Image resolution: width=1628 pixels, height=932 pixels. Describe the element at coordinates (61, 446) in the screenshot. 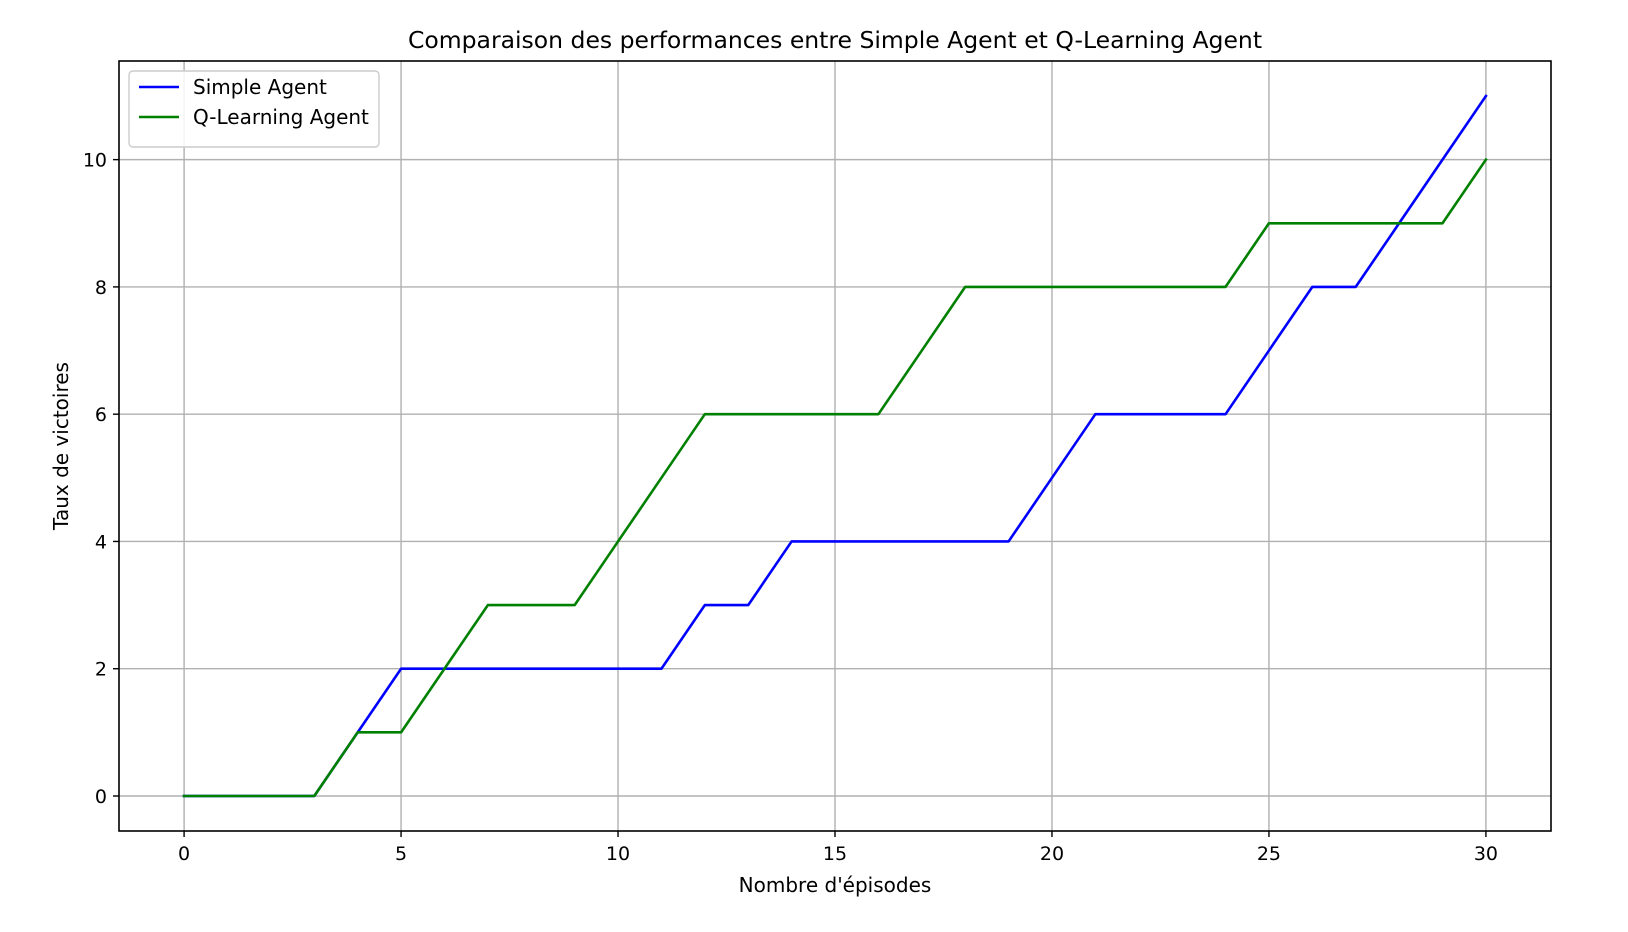

I see `y-axis-title: Taux de victoires` at that location.